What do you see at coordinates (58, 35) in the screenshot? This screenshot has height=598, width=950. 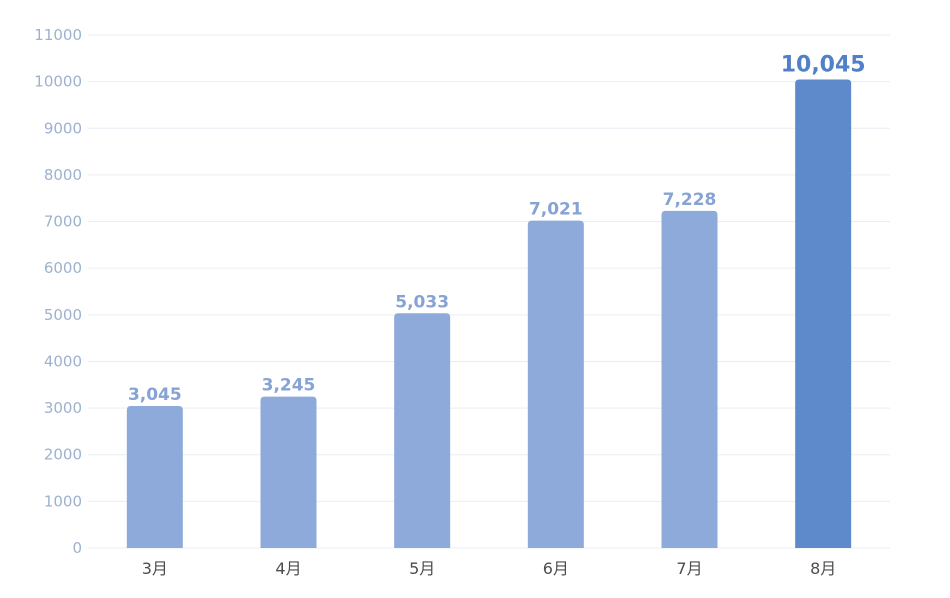 I see `y-tick-label: 11000` at bounding box center [58, 35].